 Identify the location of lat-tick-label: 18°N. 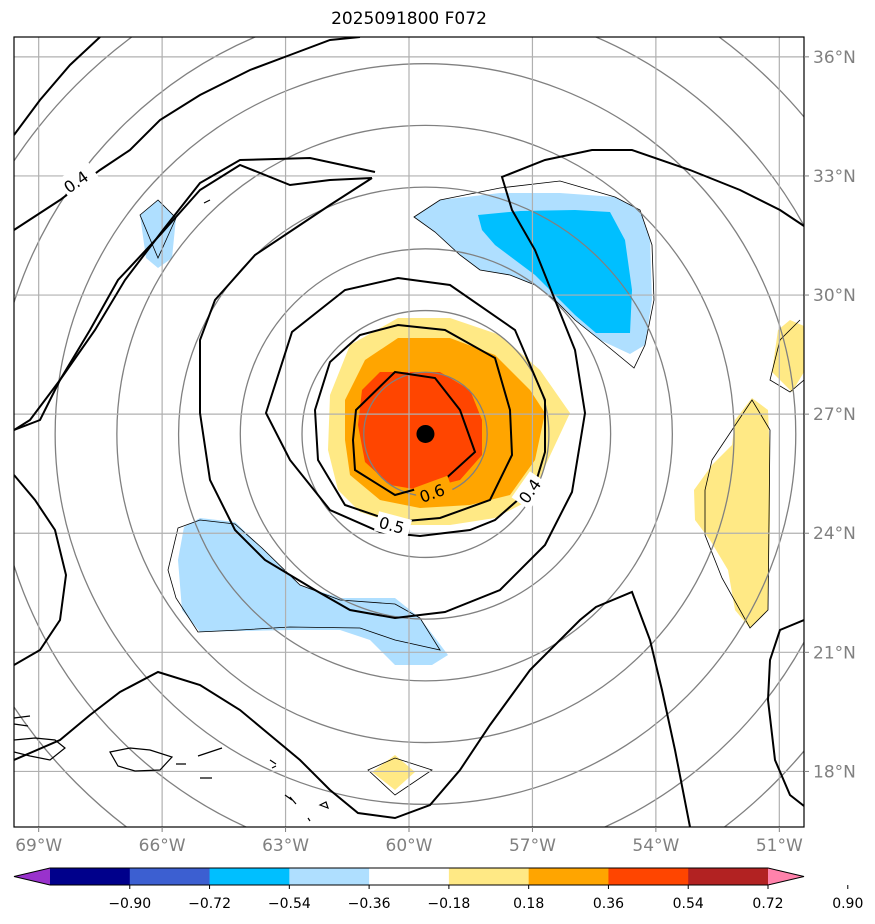
(834, 772).